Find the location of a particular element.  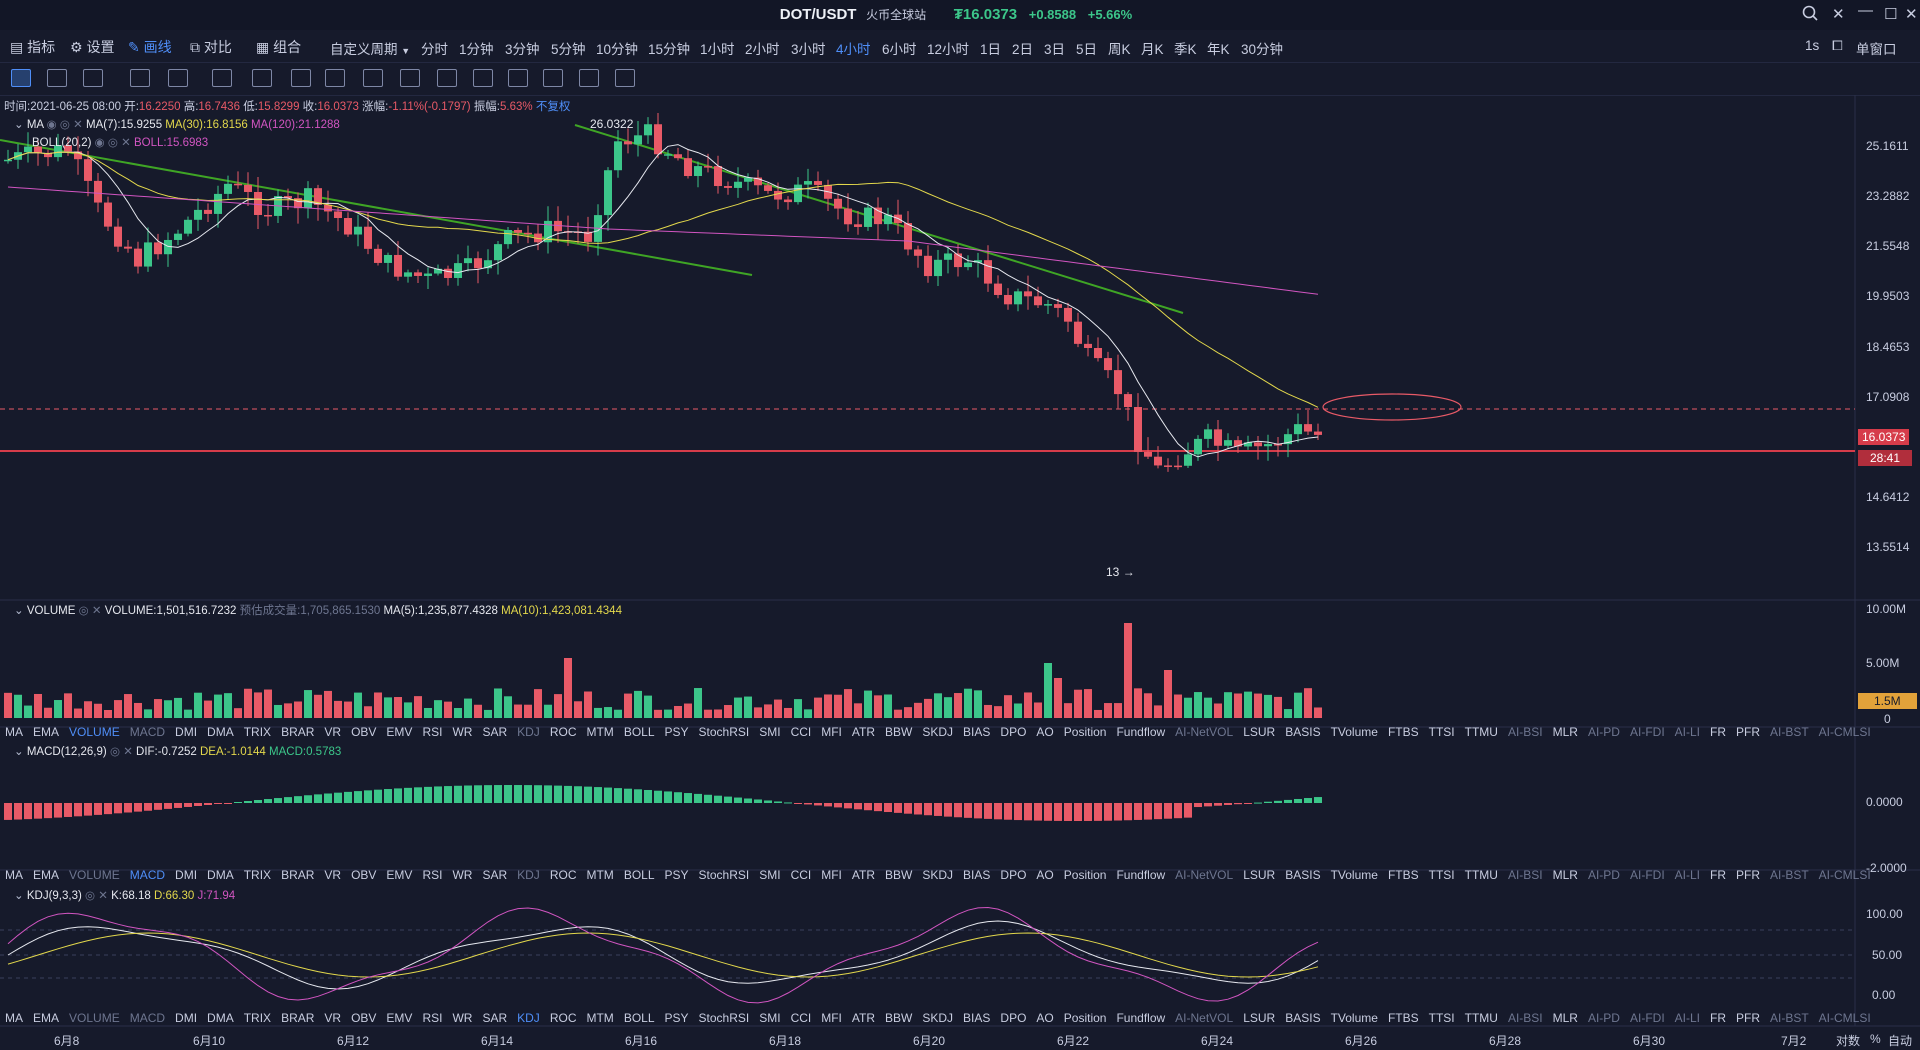

indicator-tab-ema: EMA is located at coordinates (46, 875).